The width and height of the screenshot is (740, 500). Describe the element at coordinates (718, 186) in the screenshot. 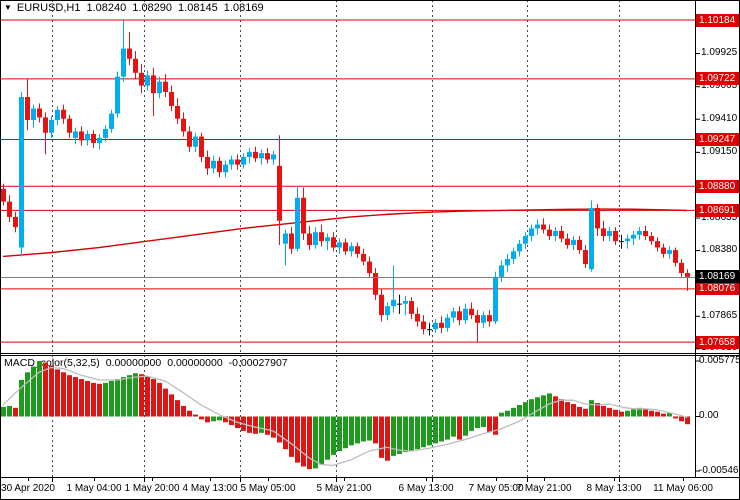

I see `price-level-label: 1.08880` at that location.